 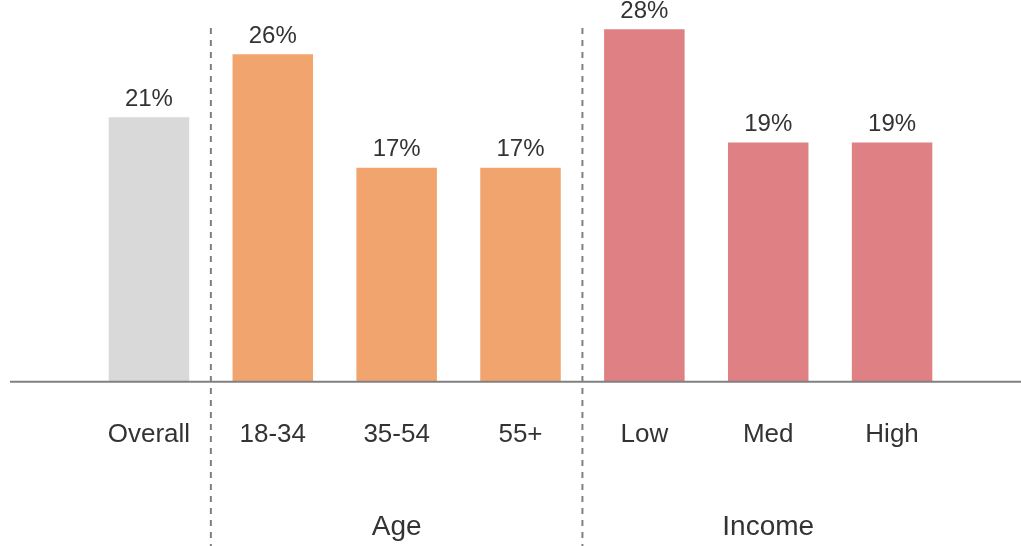 What do you see at coordinates (644, 11) in the screenshot?
I see `data-label: 28%` at bounding box center [644, 11].